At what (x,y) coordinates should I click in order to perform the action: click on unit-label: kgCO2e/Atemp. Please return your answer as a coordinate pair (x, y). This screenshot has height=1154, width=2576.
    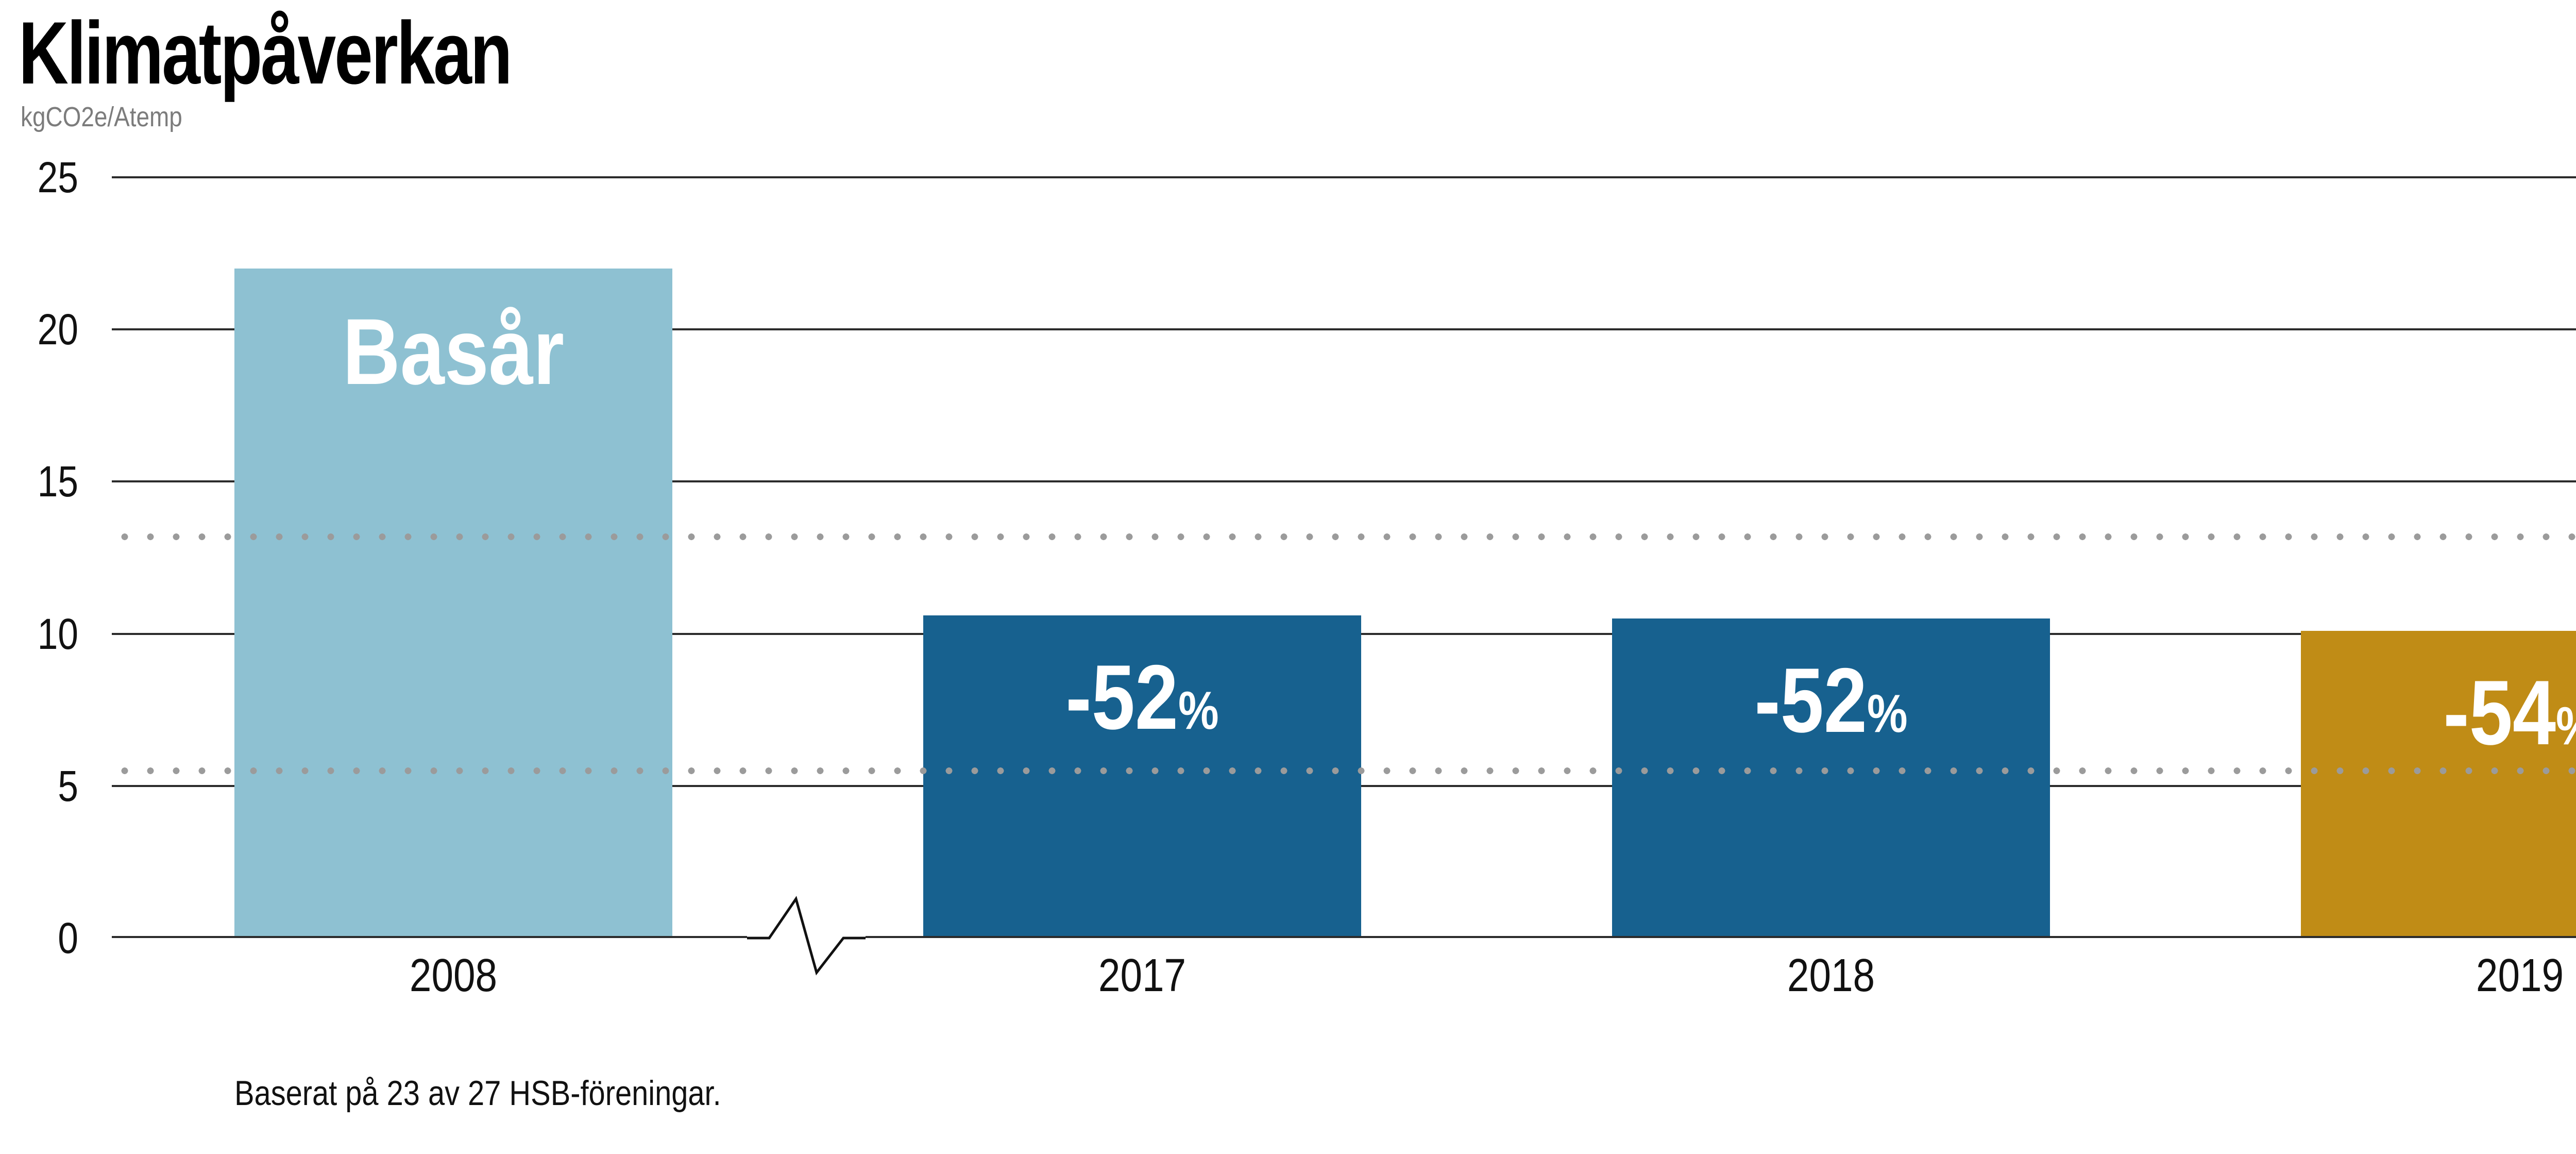
    Looking at the image, I should click on (101, 117).